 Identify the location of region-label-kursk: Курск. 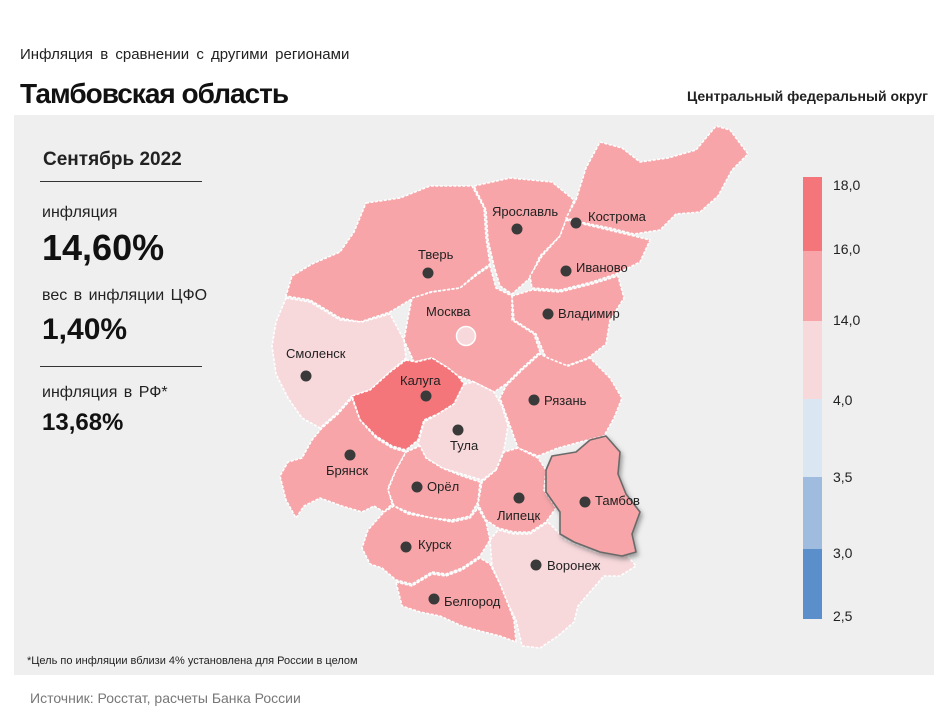
(435, 544).